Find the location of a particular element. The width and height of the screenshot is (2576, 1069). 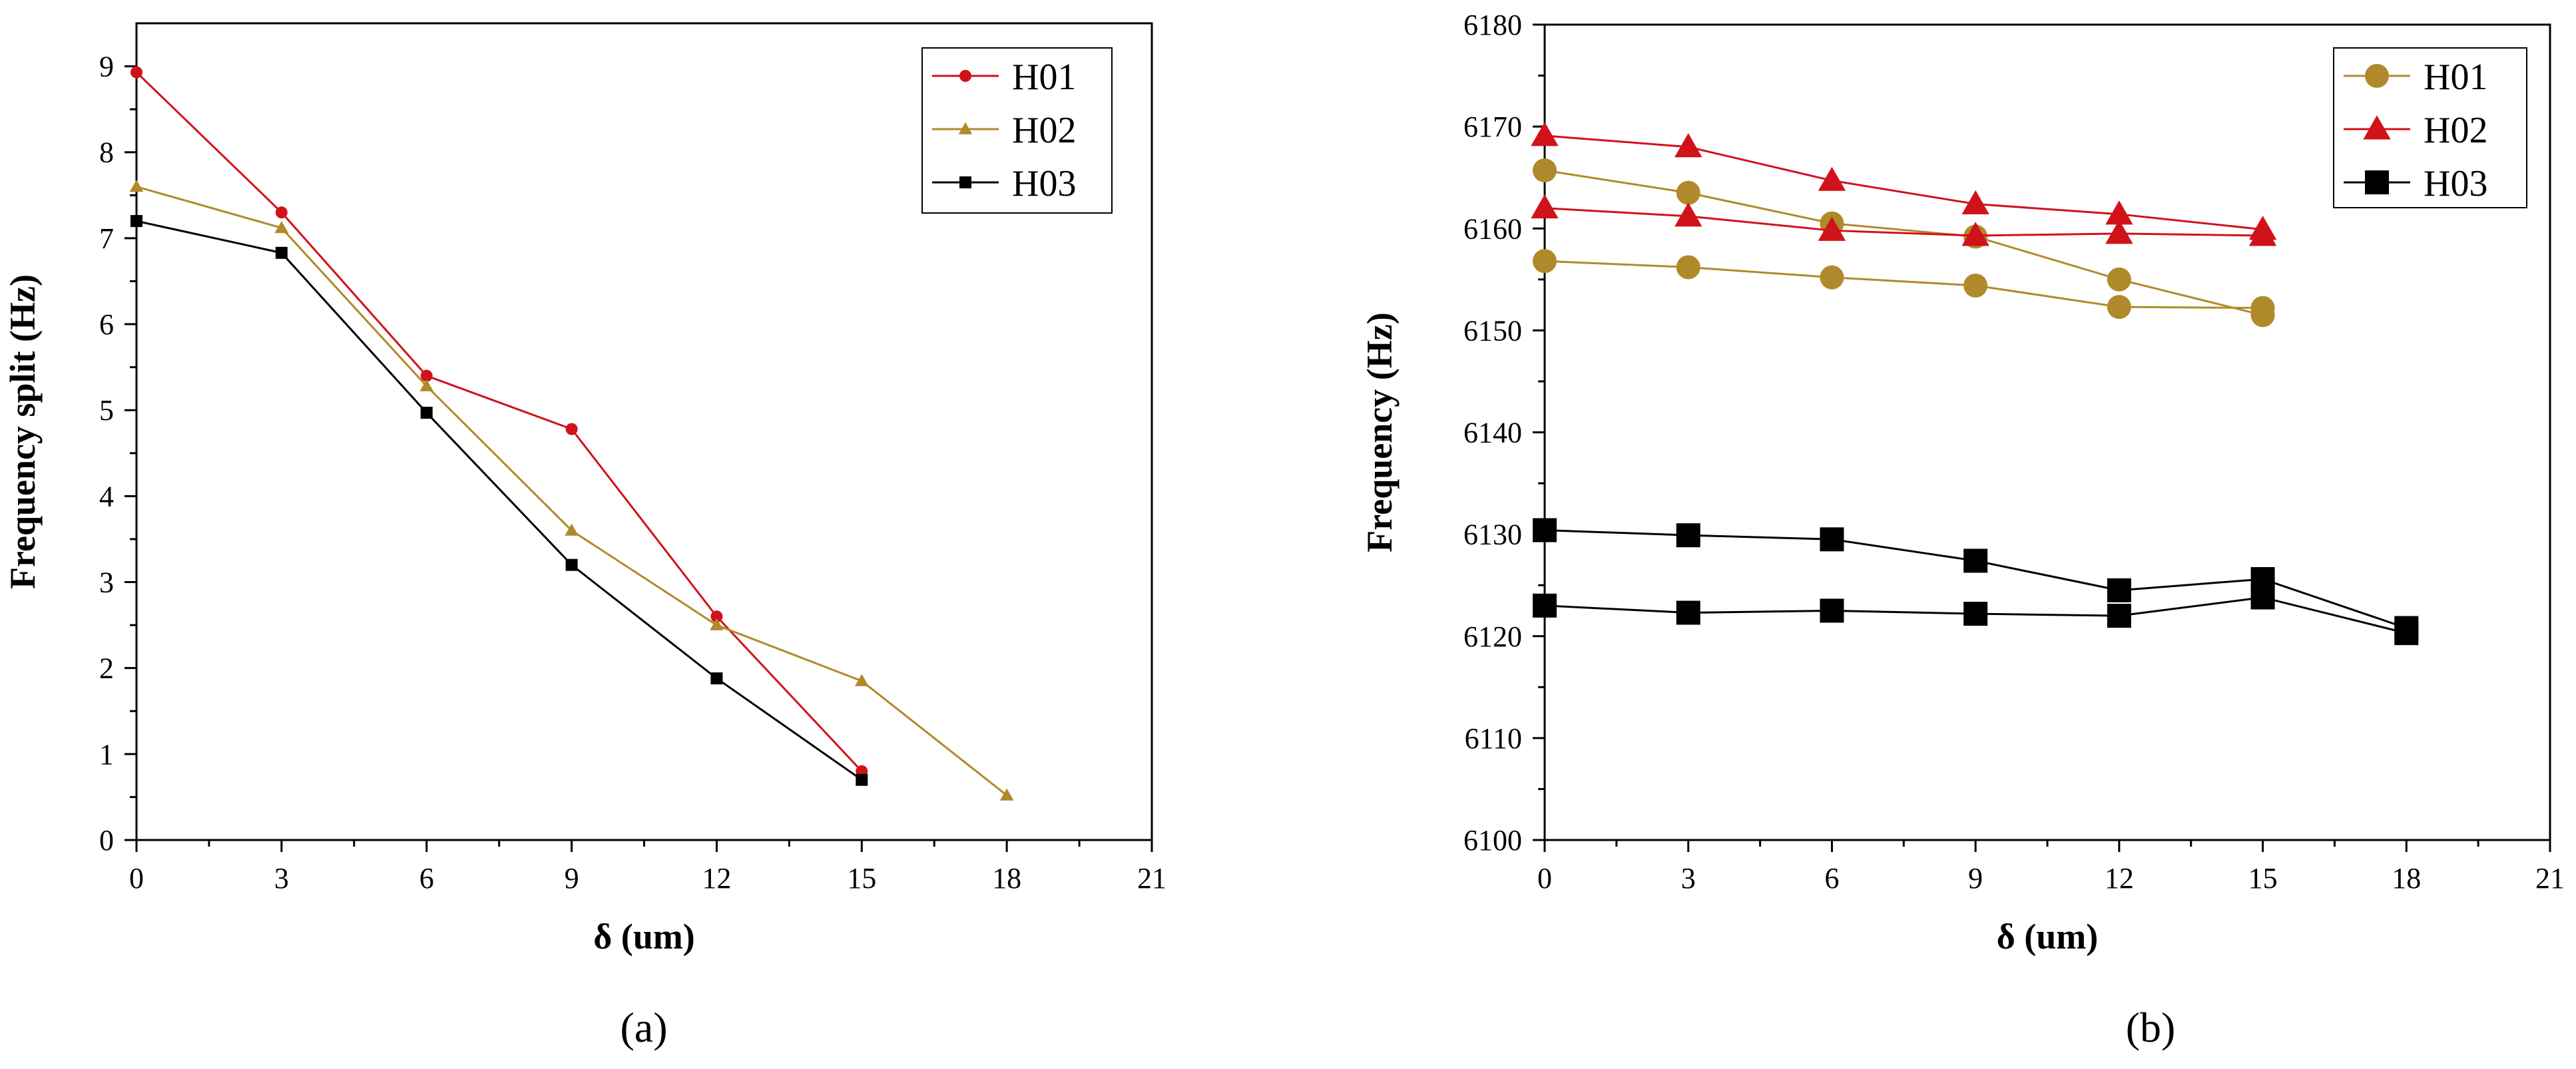

panel-label: (b) is located at coordinates (2151, 1027).